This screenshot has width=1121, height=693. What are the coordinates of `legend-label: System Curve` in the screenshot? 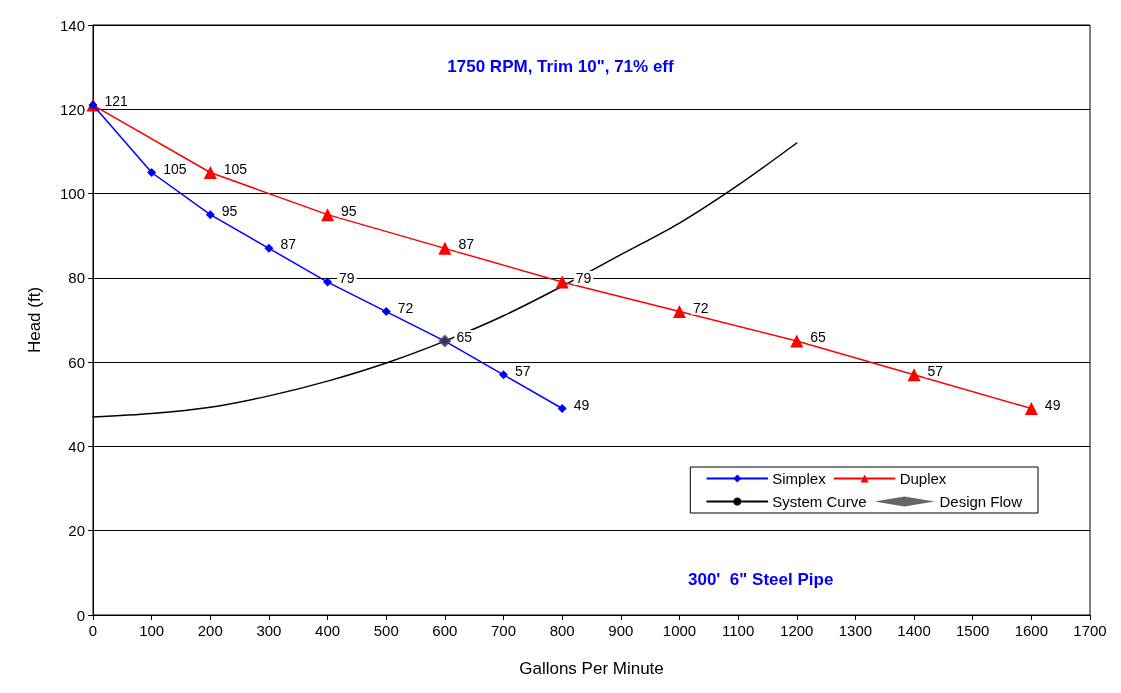 It's located at (819, 501).